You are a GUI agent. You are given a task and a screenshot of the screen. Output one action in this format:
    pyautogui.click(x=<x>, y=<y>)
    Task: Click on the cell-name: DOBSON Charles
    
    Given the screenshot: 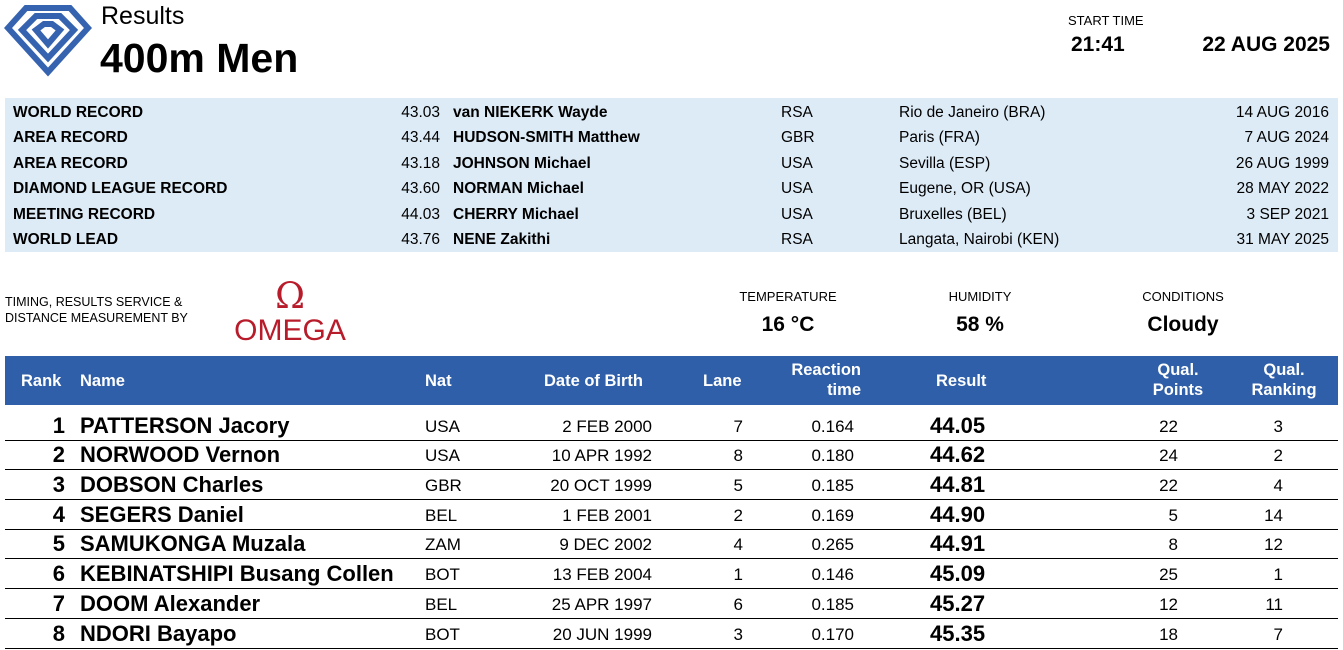 What is the action you would take?
    pyautogui.click(x=172, y=485)
    